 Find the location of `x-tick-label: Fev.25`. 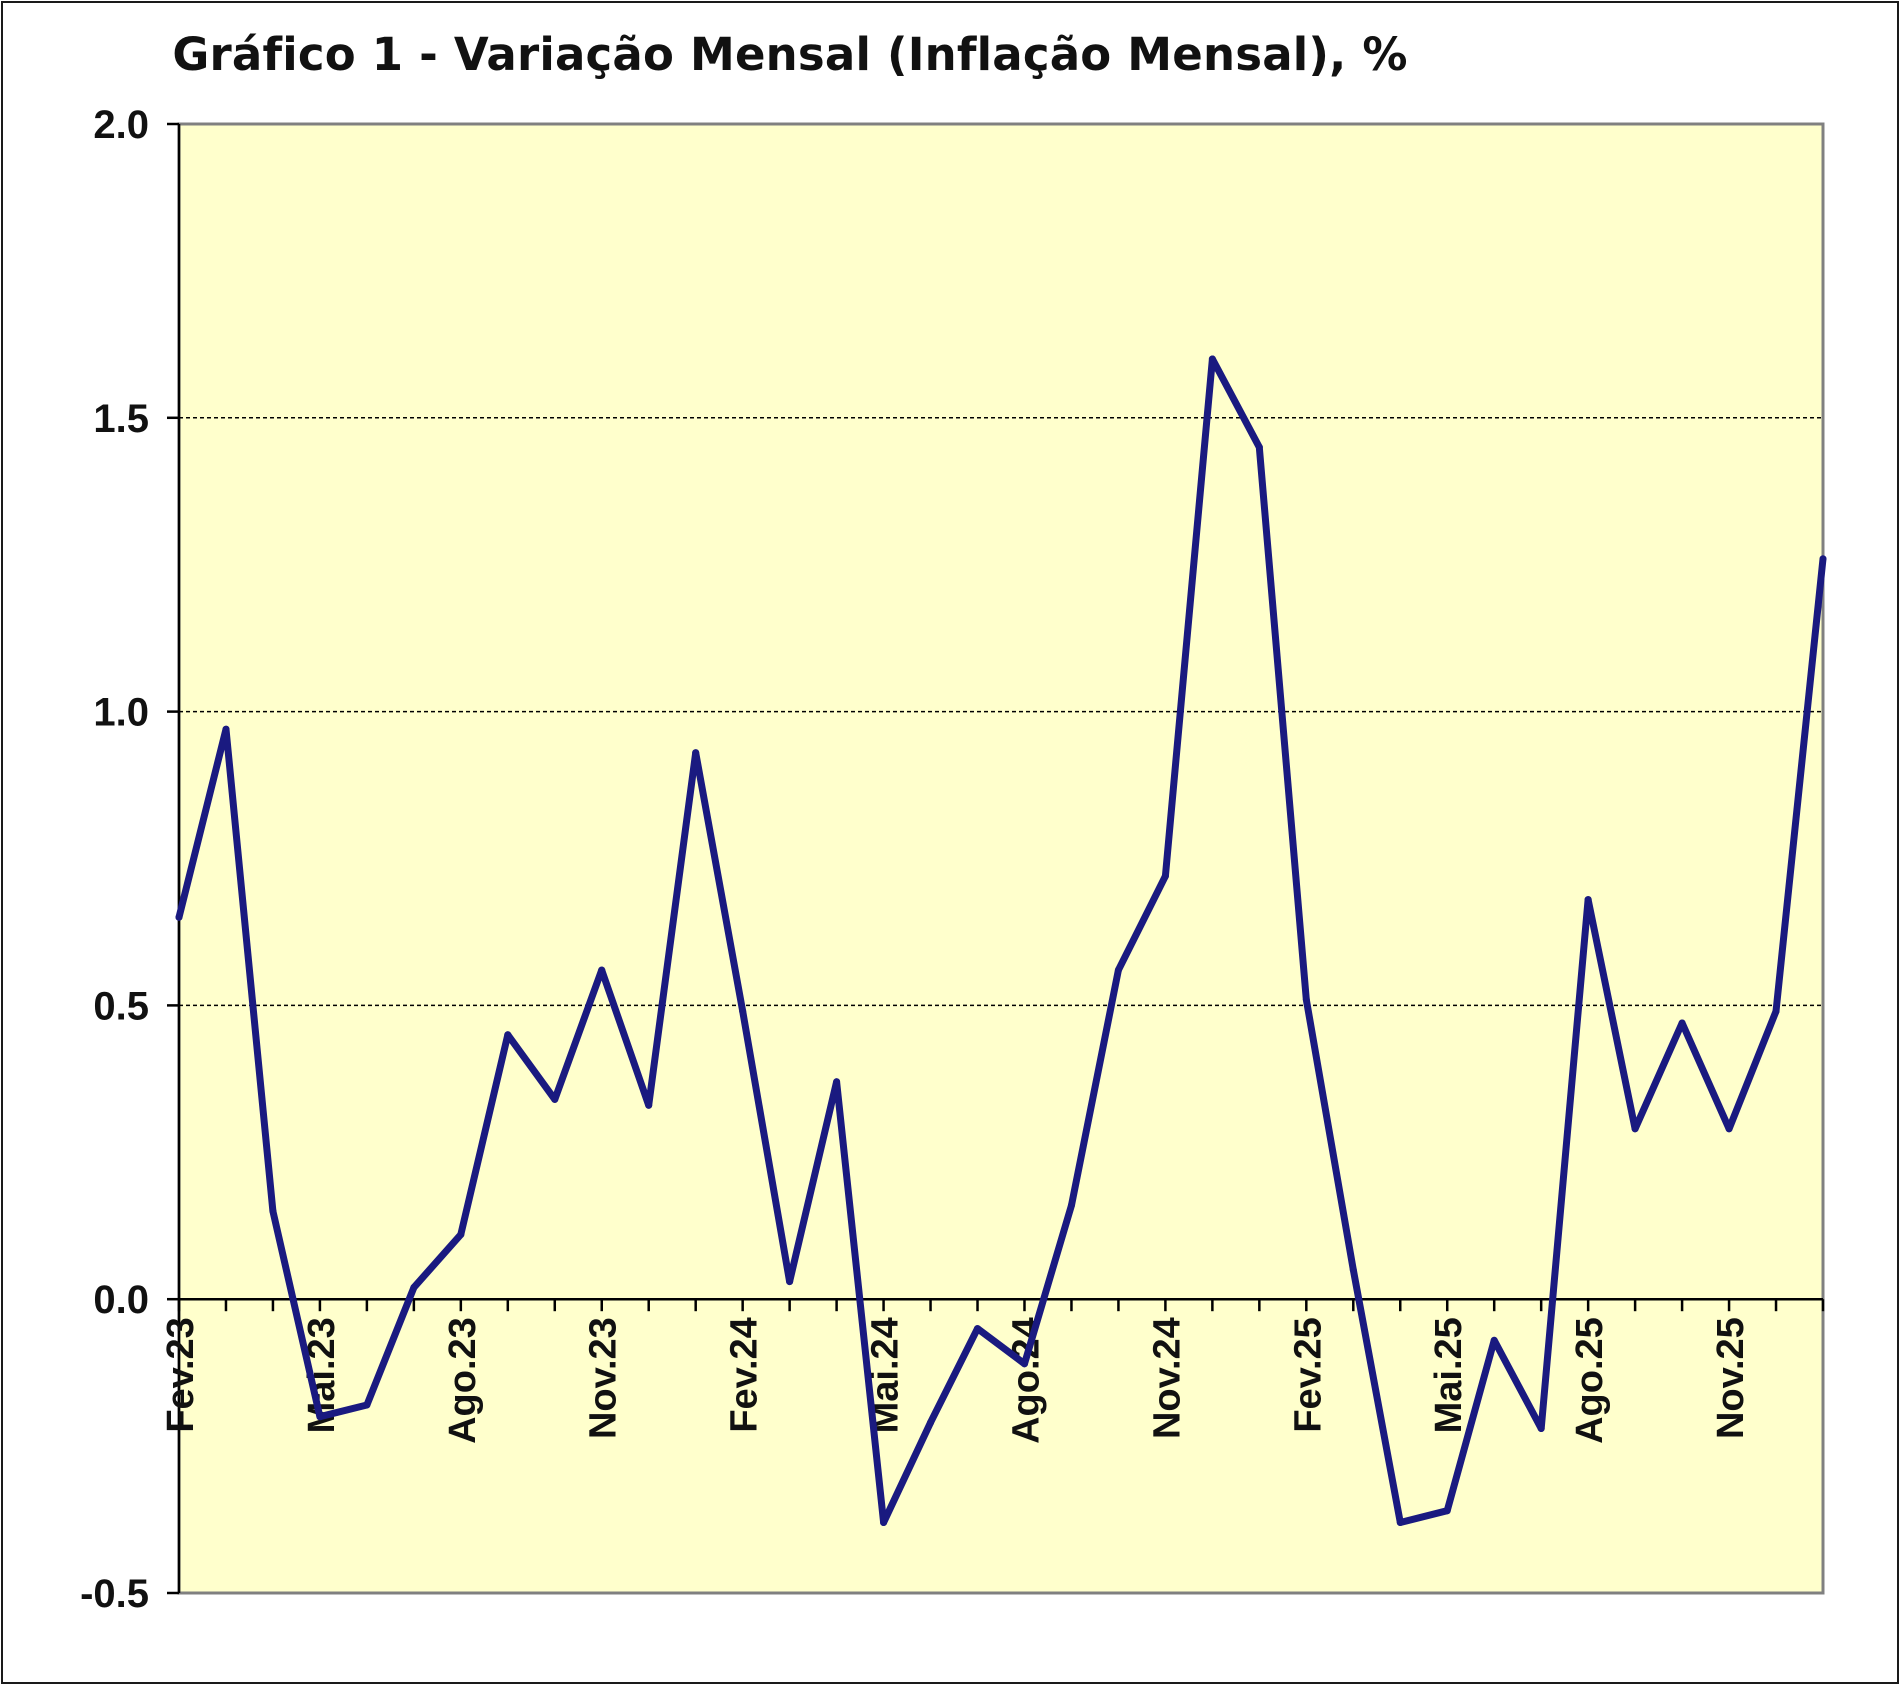

x-tick-label: Fev.25 is located at coordinates (1308, 1374).